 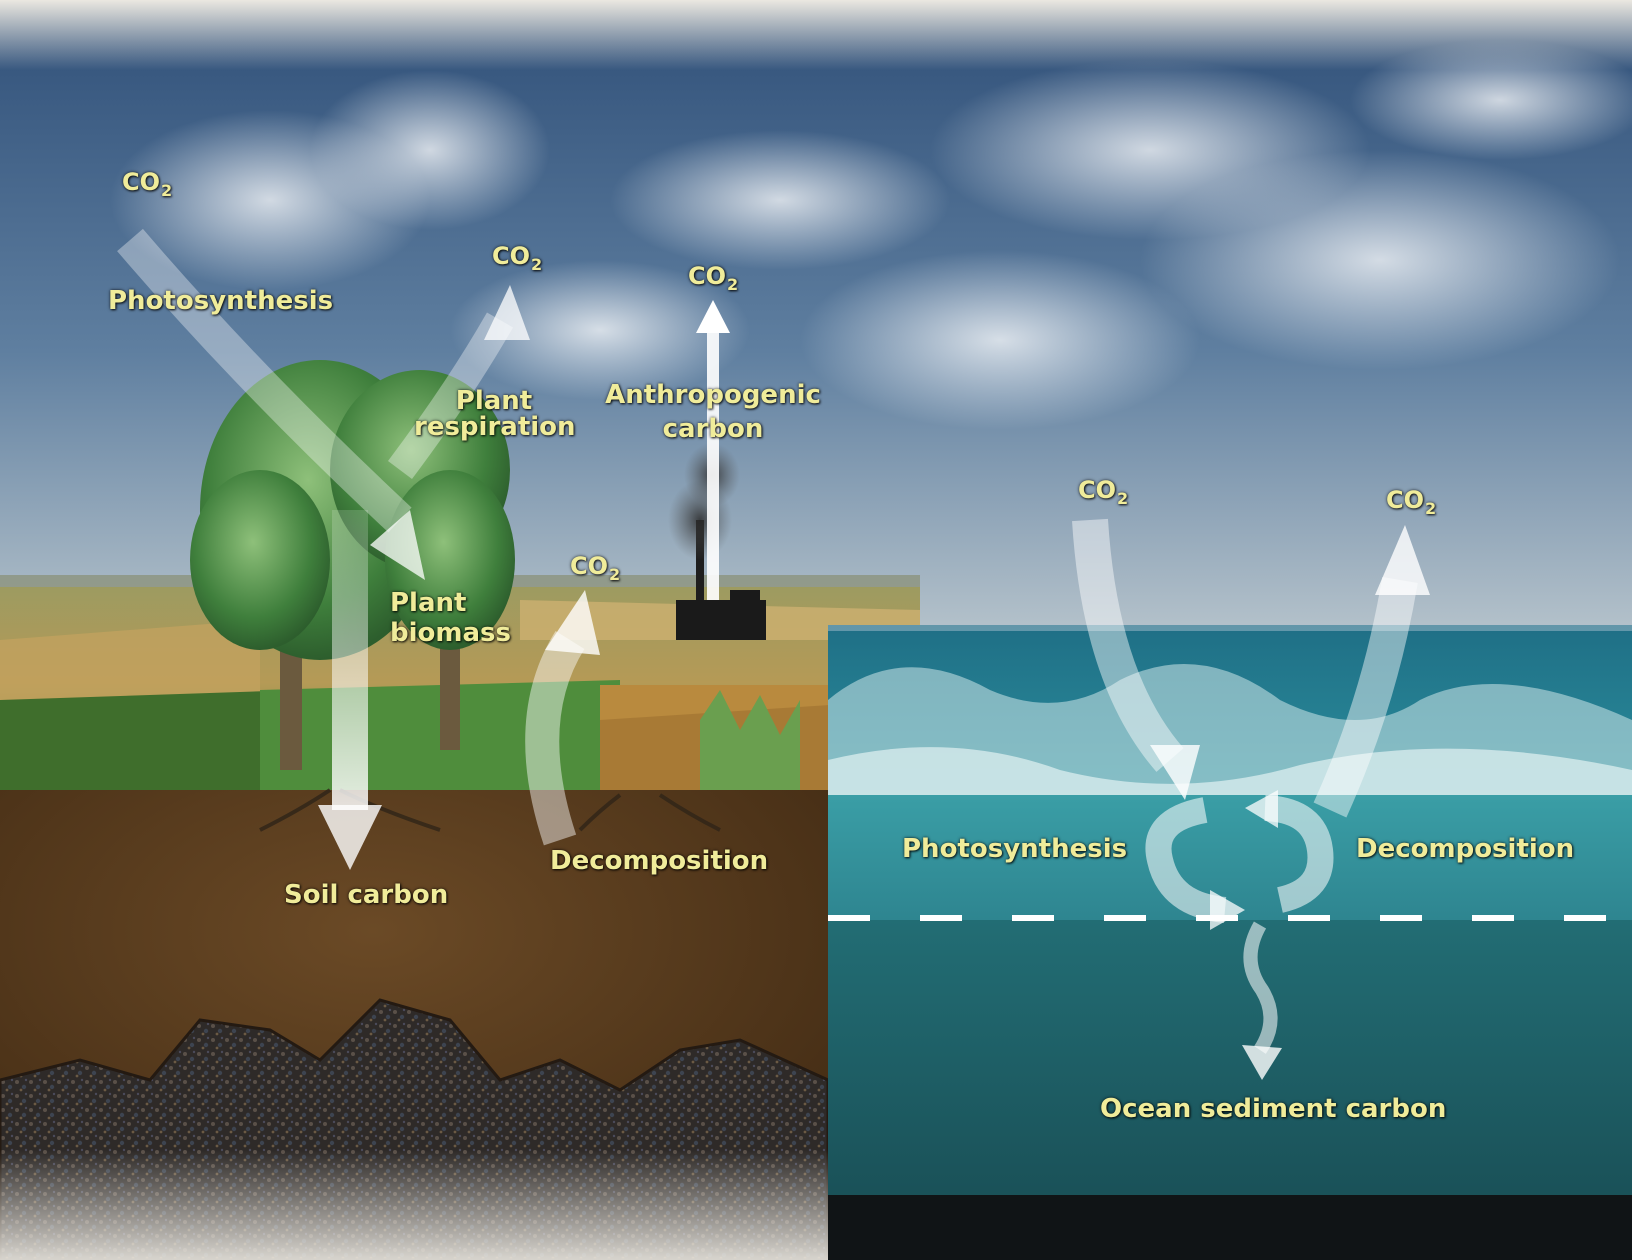 I want to click on plant-respiration-line1: Plant, so click(x=494, y=401).